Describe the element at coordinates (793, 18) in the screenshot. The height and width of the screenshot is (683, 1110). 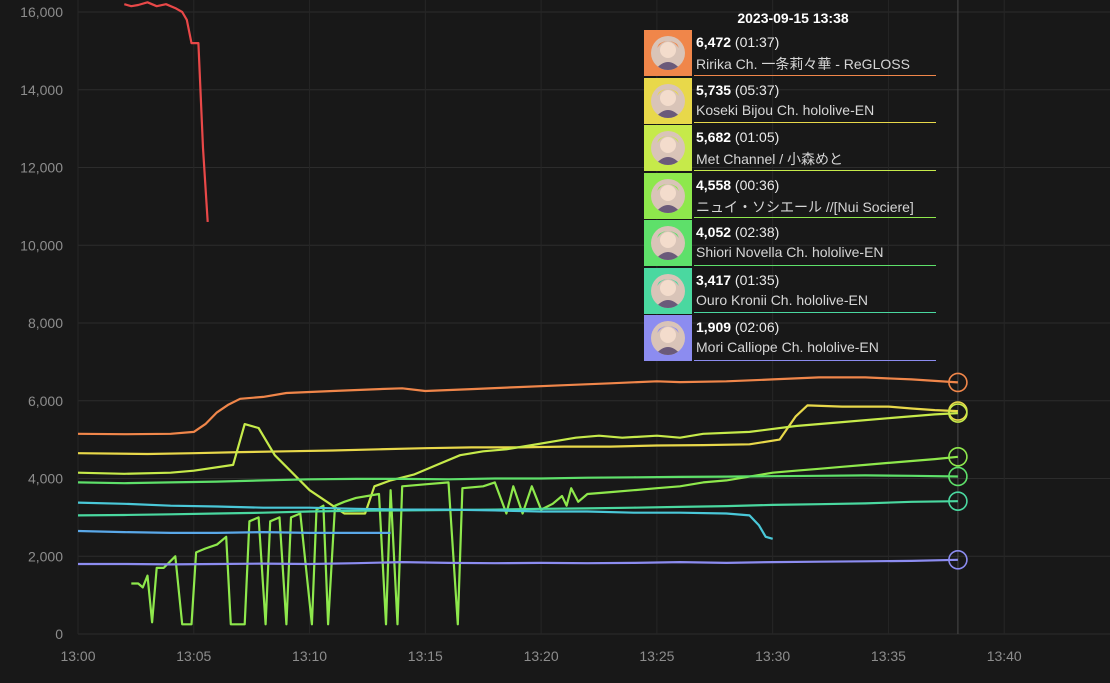
I see `tooltip-time: 2023-09-15 13:38` at that location.